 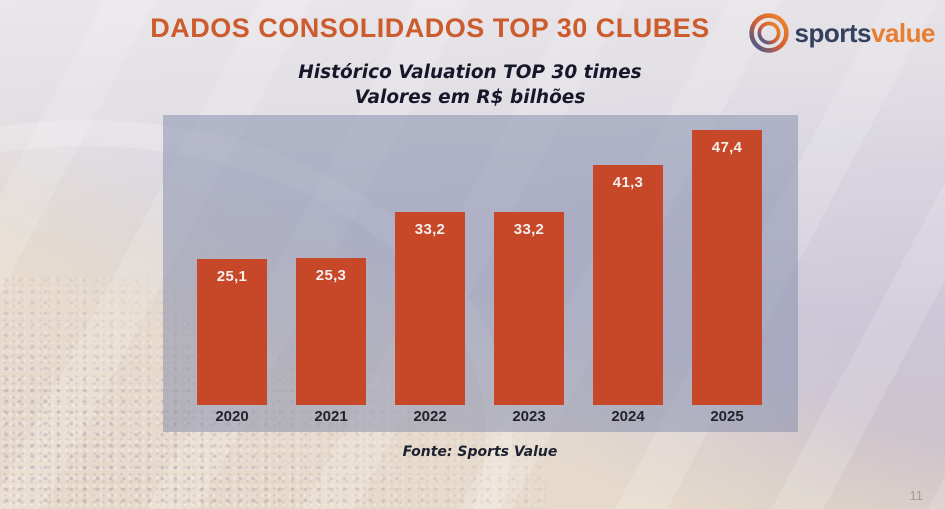 What do you see at coordinates (470, 97) in the screenshot?
I see `chart-subtitle: Valores em R$ bilhões` at bounding box center [470, 97].